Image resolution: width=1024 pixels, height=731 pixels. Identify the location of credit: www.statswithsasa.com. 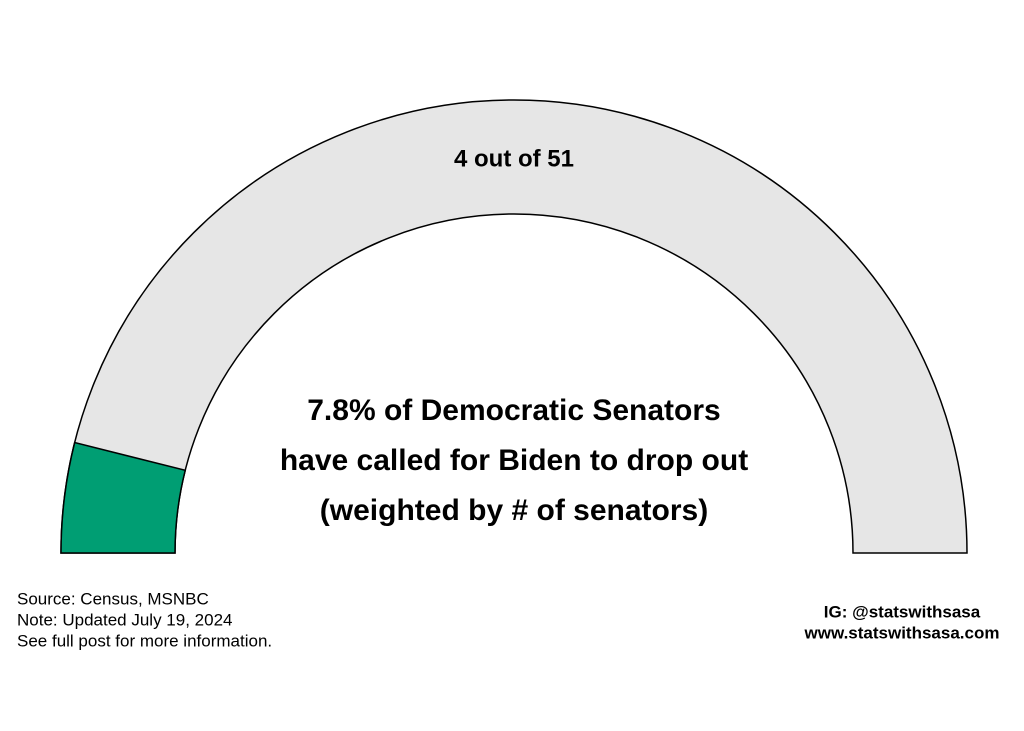
(902, 632).